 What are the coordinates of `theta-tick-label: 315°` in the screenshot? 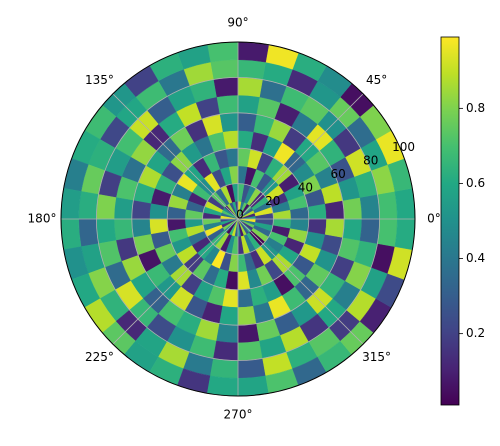 It's located at (376, 357).